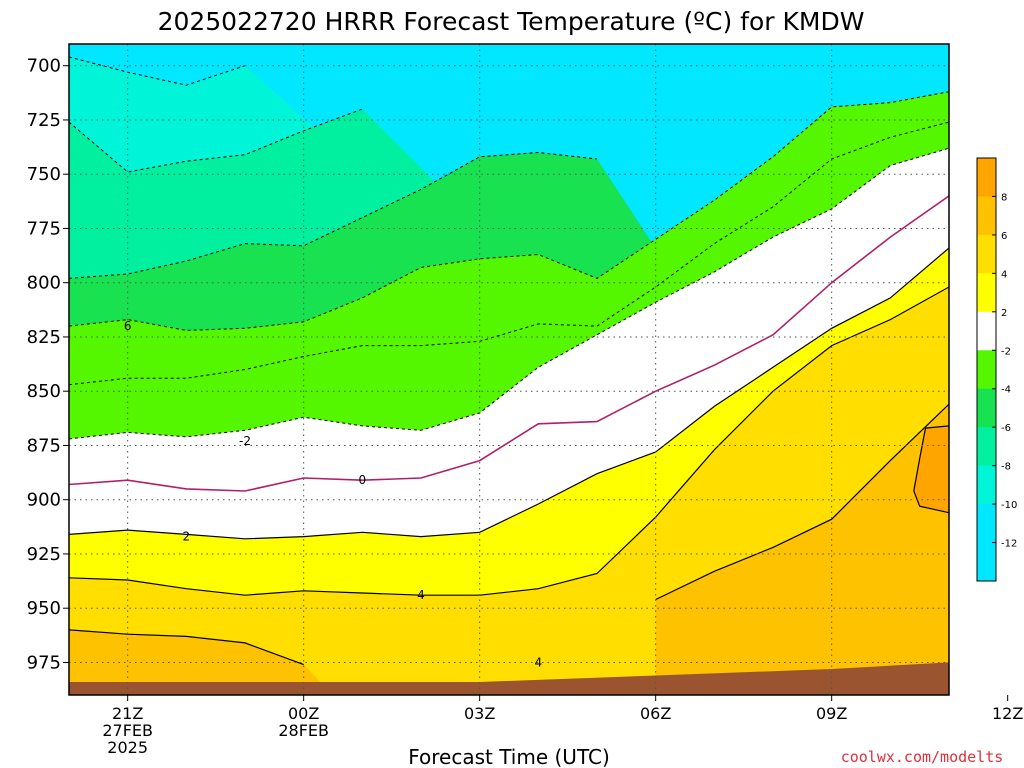  Describe the element at coordinates (922, 757) in the screenshot. I see `credit-text: coolwx.com/modelts` at that location.